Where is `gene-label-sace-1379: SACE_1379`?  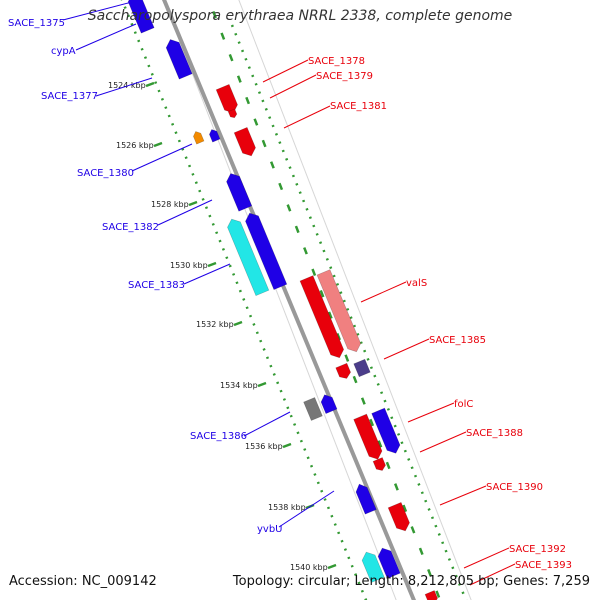
gene-label-sace-1379: SACE_1379 is located at coordinates (344, 76).